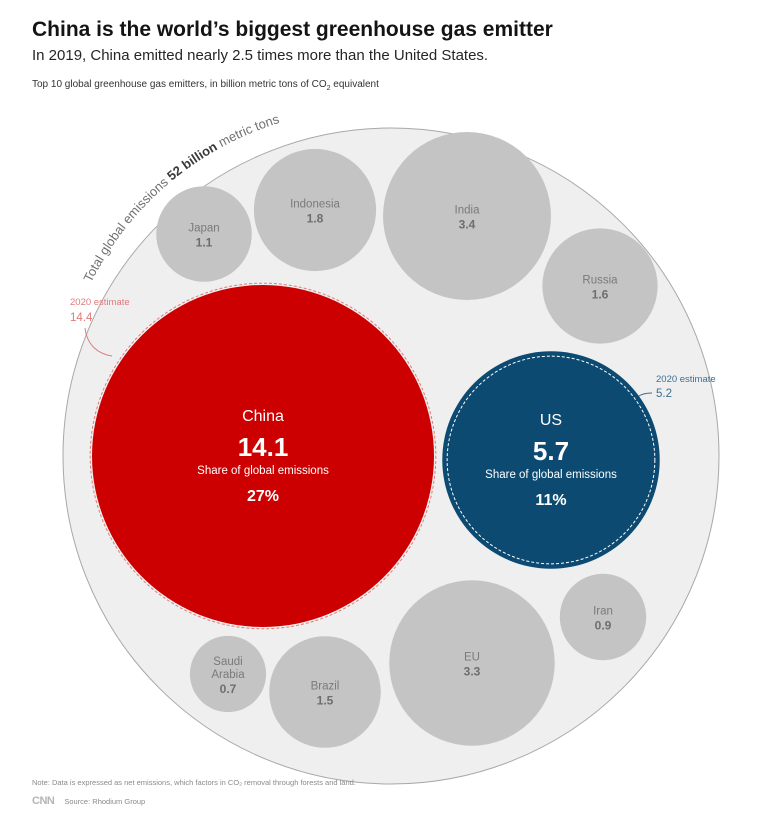 Image resolution: width=769 pixels, height=817 pixels. What do you see at coordinates (315, 219) in the screenshot?
I see `bubble-indonesia-value: 1.8` at bounding box center [315, 219].